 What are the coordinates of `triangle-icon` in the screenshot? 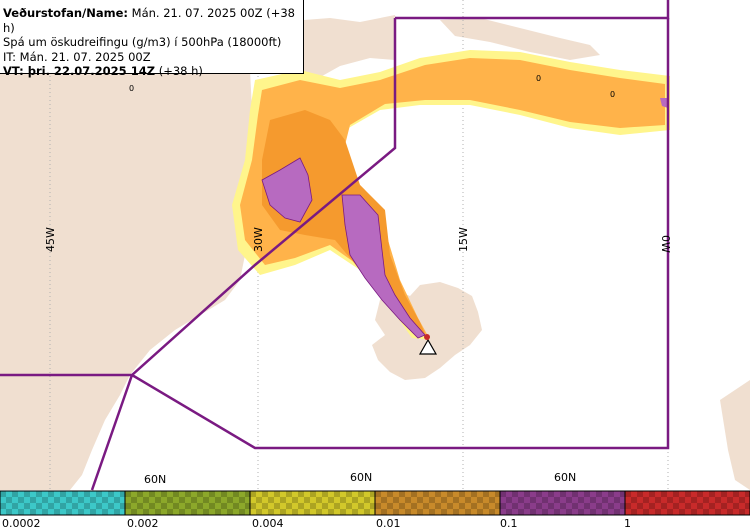 It's located at (428, 346).